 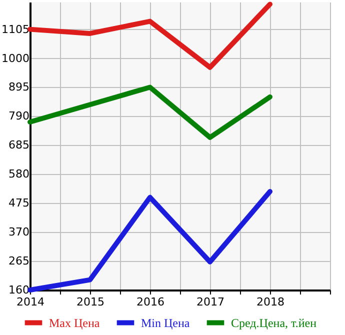 I want to click on y-tick-label: 370, so click(x=19, y=232).